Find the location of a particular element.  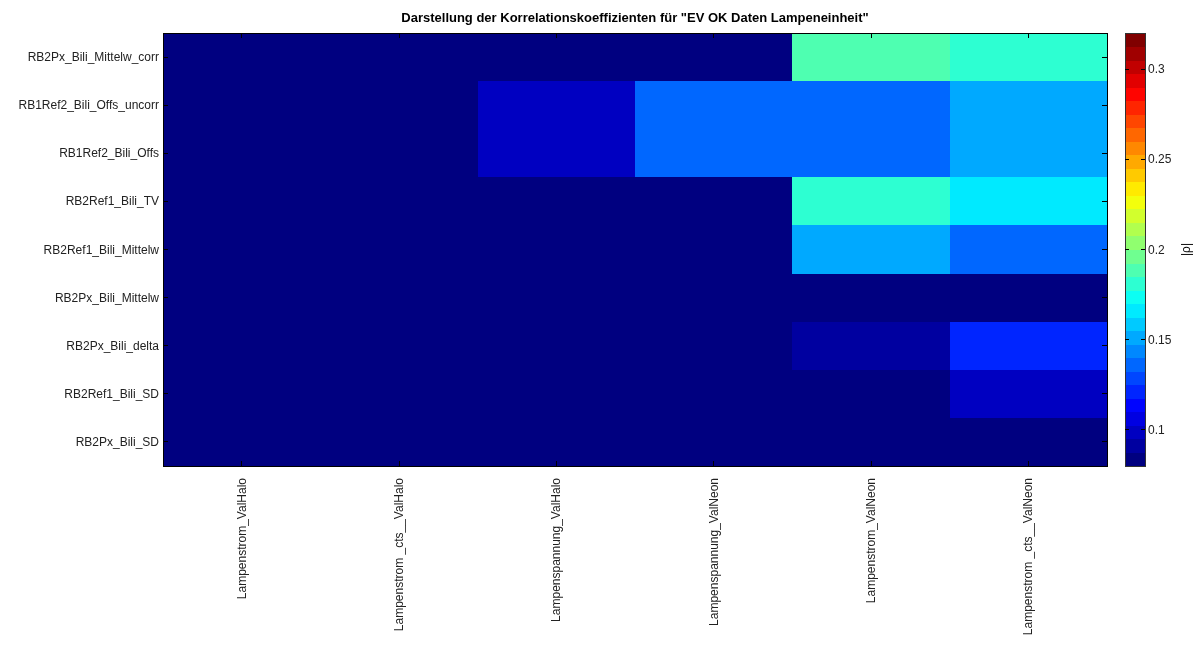

x-tick-label: Lampenstrom_ValHalo is located at coordinates (241, 538).